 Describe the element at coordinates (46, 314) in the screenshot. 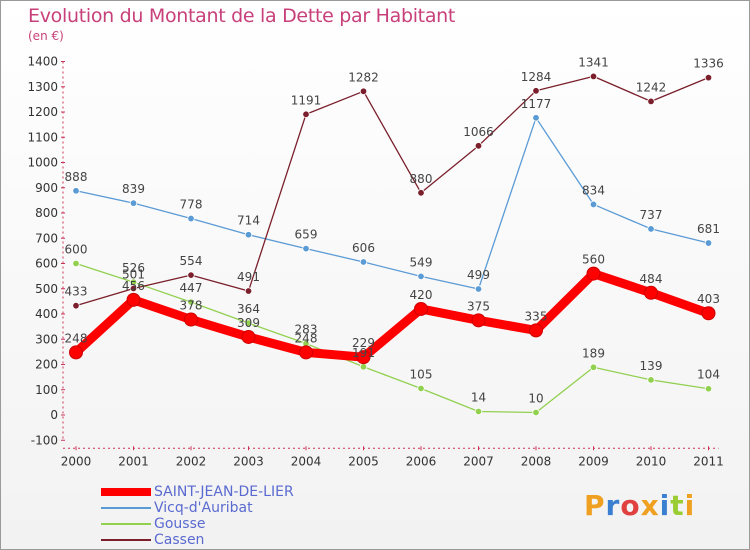

I see `y-tick-label: 400` at that location.